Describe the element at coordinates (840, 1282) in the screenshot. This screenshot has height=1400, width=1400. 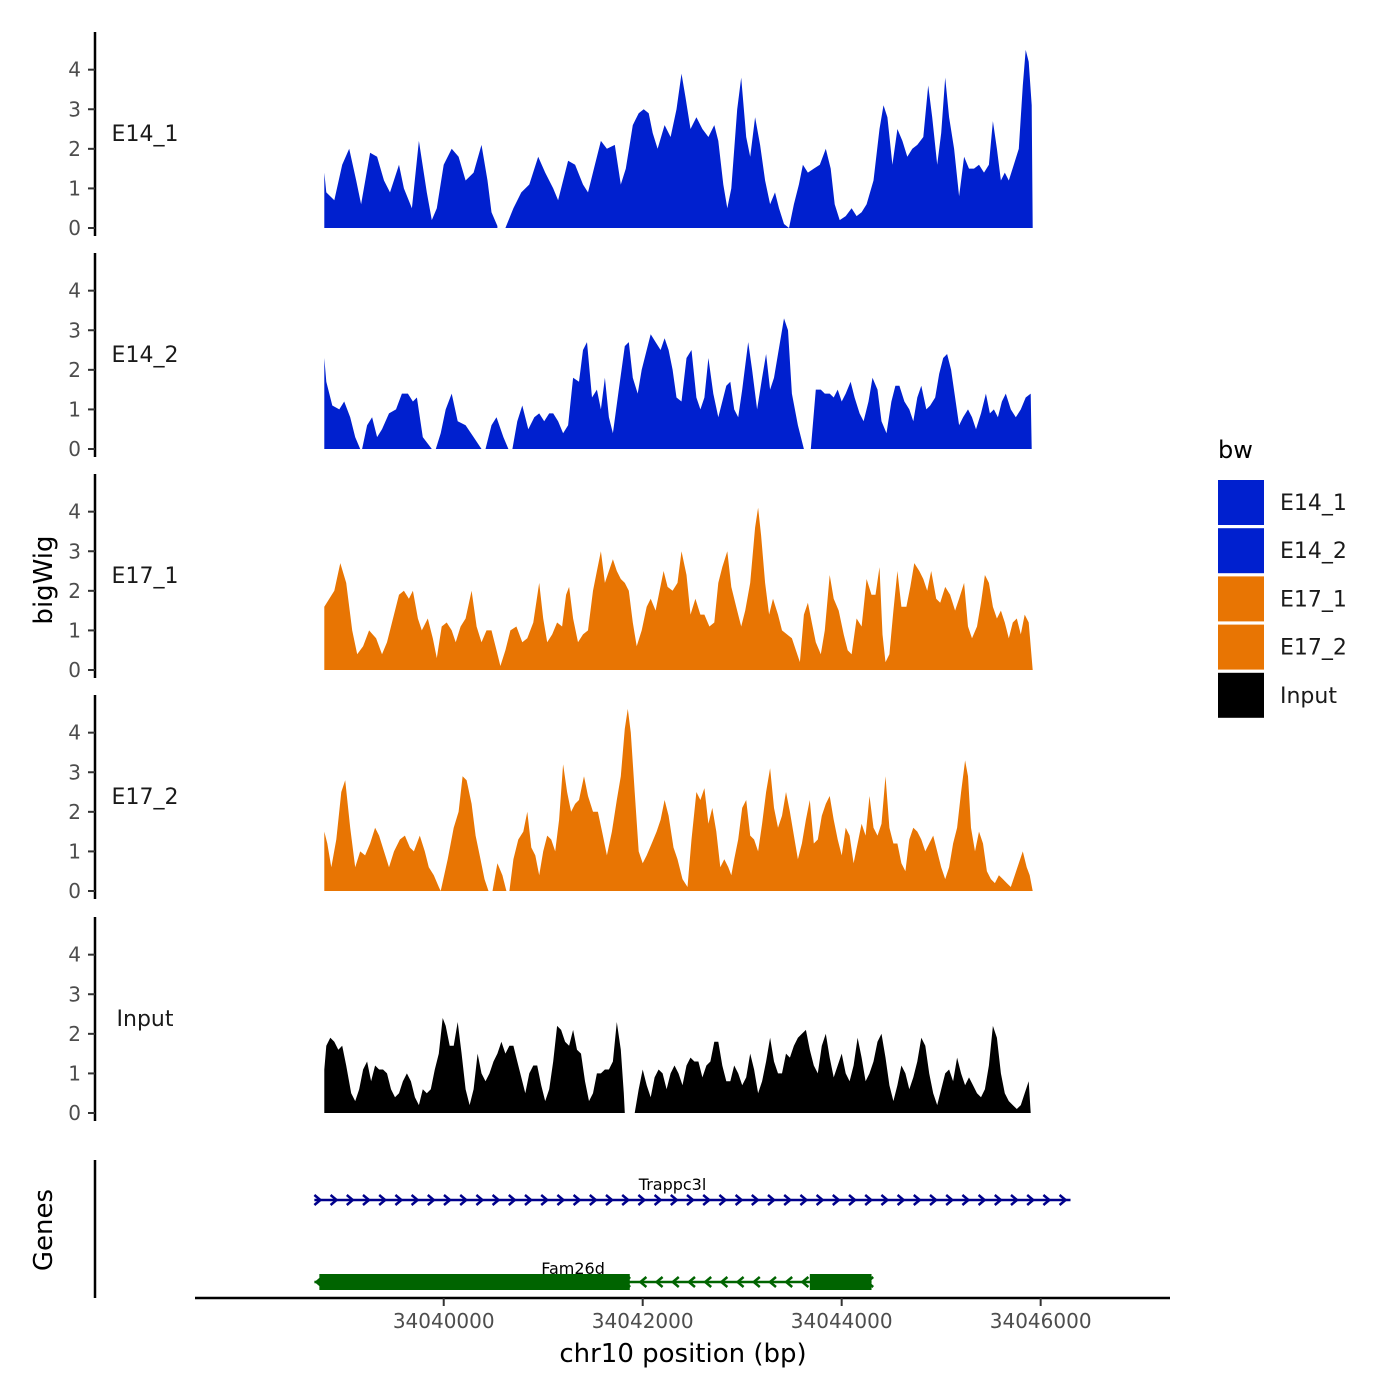
I see `exon-block` at that location.